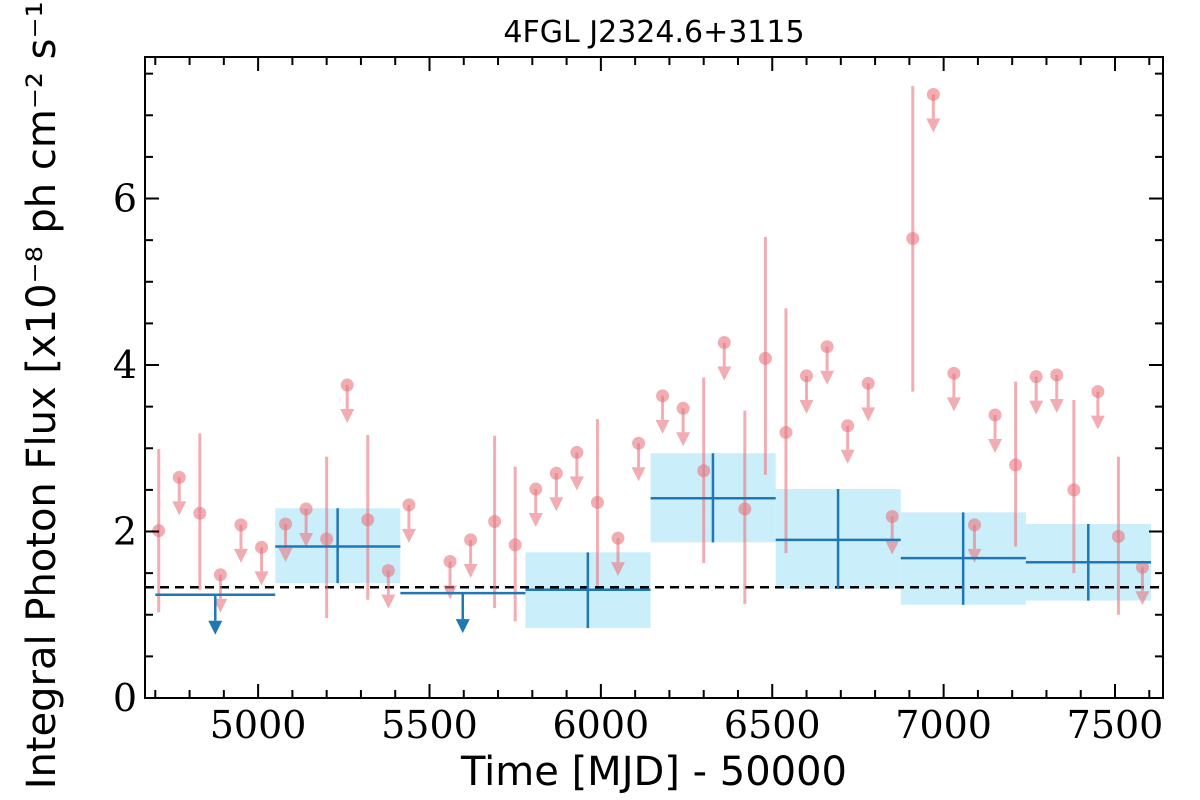  What do you see at coordinates (258, 725) in the screenshot?
I see `x-tick-label: 5000` at bounding box center [258, 725].